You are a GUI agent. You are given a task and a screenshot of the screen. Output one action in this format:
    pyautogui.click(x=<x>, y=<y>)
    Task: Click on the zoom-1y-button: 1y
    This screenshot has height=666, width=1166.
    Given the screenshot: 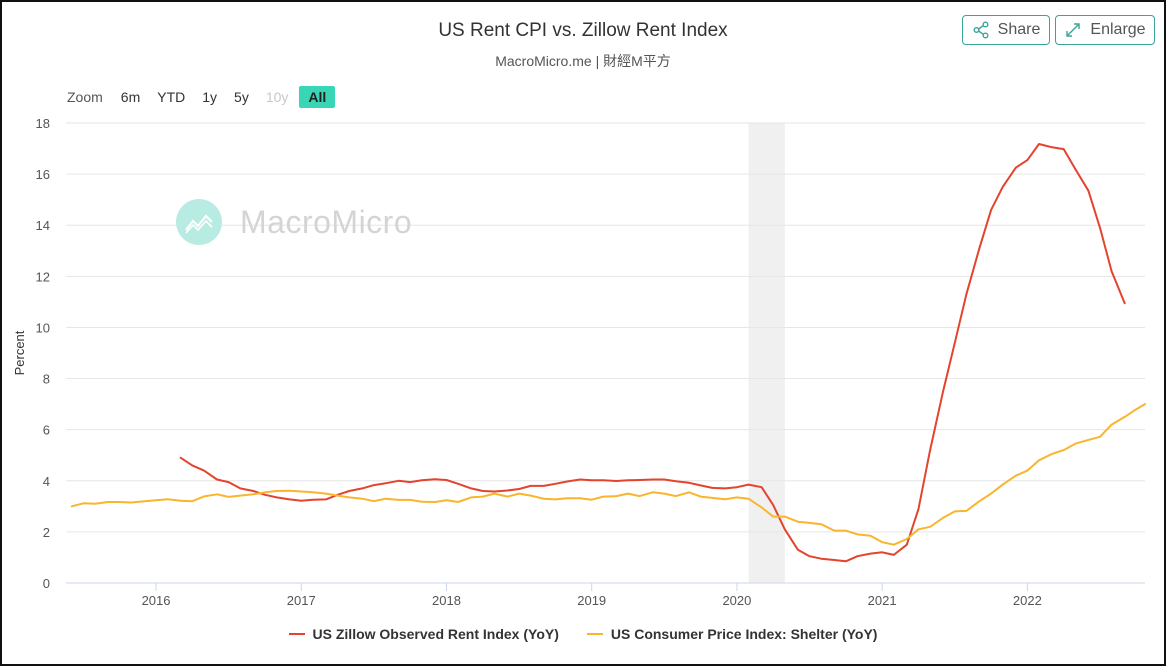 What is the action you would take?
    pyautogui.click(x=210, y=97)
    